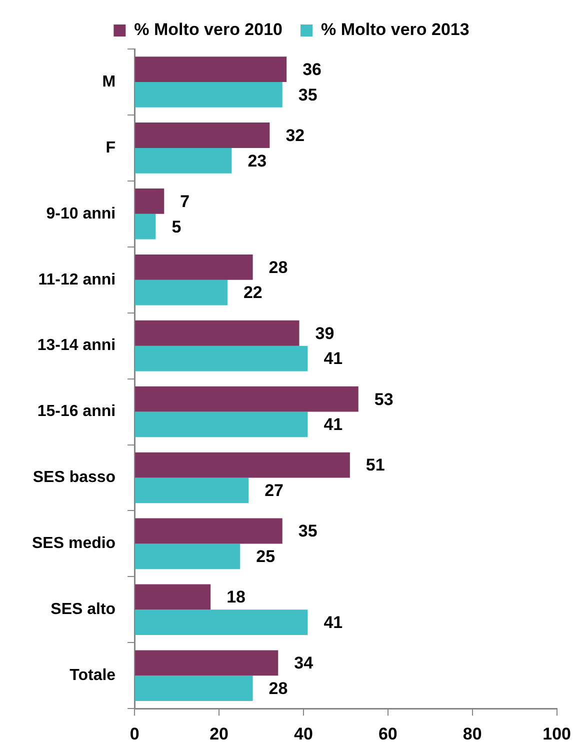 This screenshot has height=756, width=580. What do you see at coordinates (274, 490) in the screenshot?
I see `data-label: 27` at bounding box center [274, 490].